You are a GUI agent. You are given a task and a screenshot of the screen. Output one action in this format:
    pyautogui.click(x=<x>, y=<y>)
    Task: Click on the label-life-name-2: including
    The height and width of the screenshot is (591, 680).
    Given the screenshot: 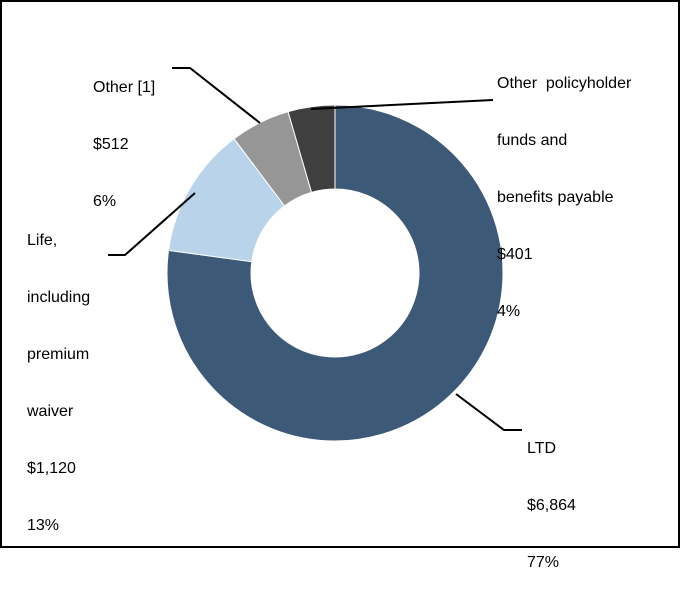 What is the action you would take?
    pyautogui.click(x=59, y=297)
    